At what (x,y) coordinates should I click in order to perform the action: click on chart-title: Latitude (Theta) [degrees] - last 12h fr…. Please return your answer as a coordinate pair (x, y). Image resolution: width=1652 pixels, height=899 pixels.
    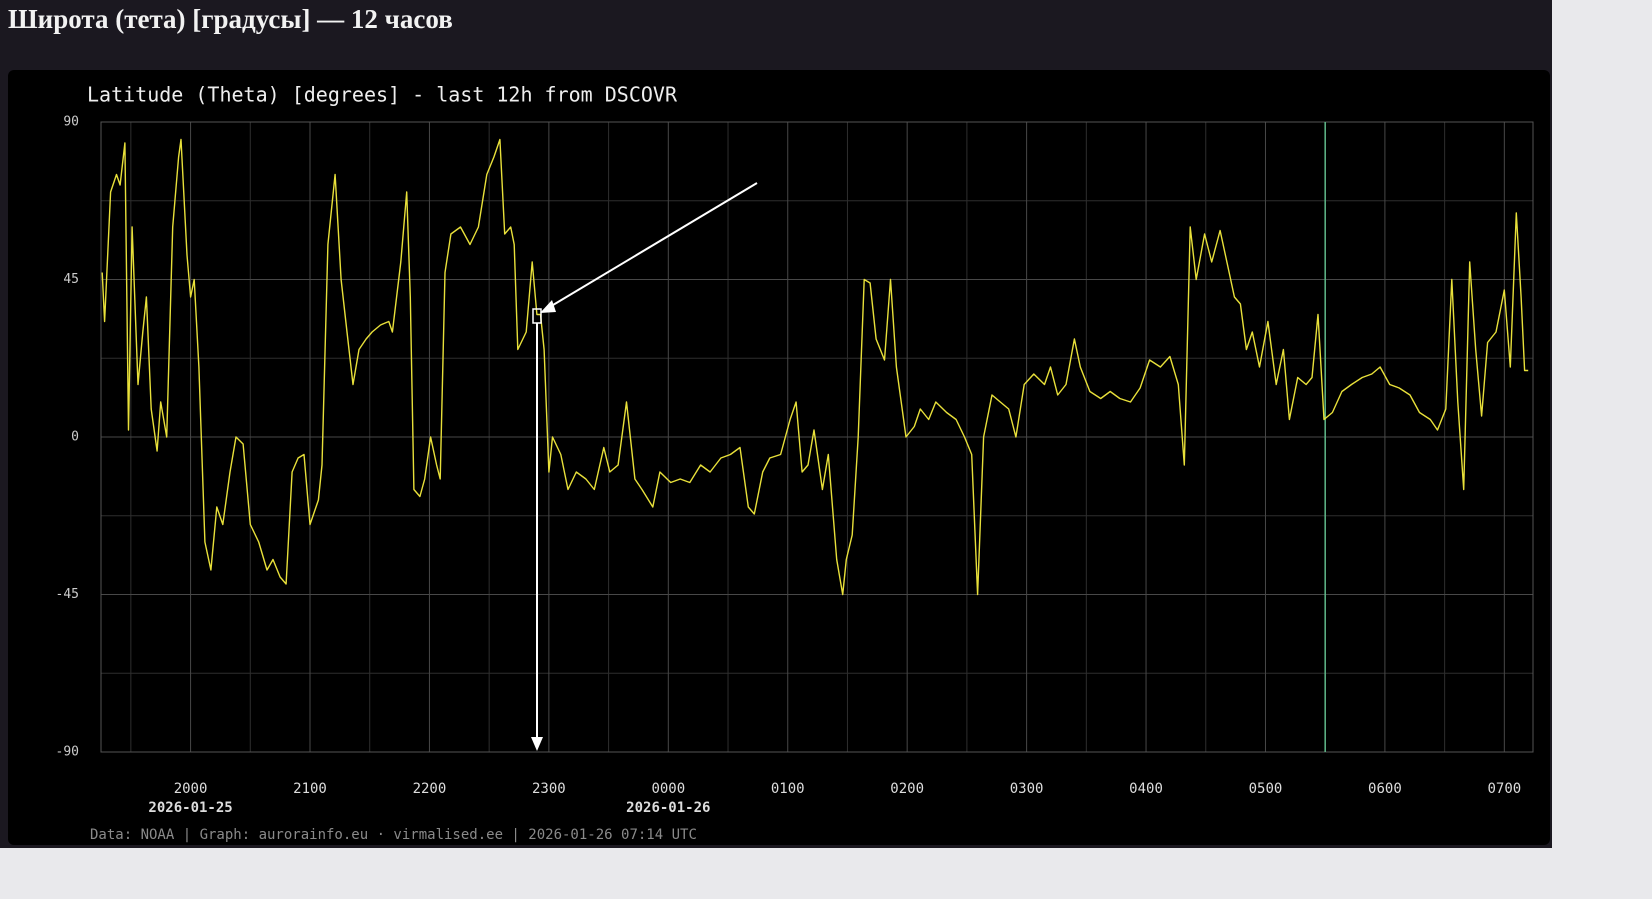
    Looking at the image, I should click on (382, 95).